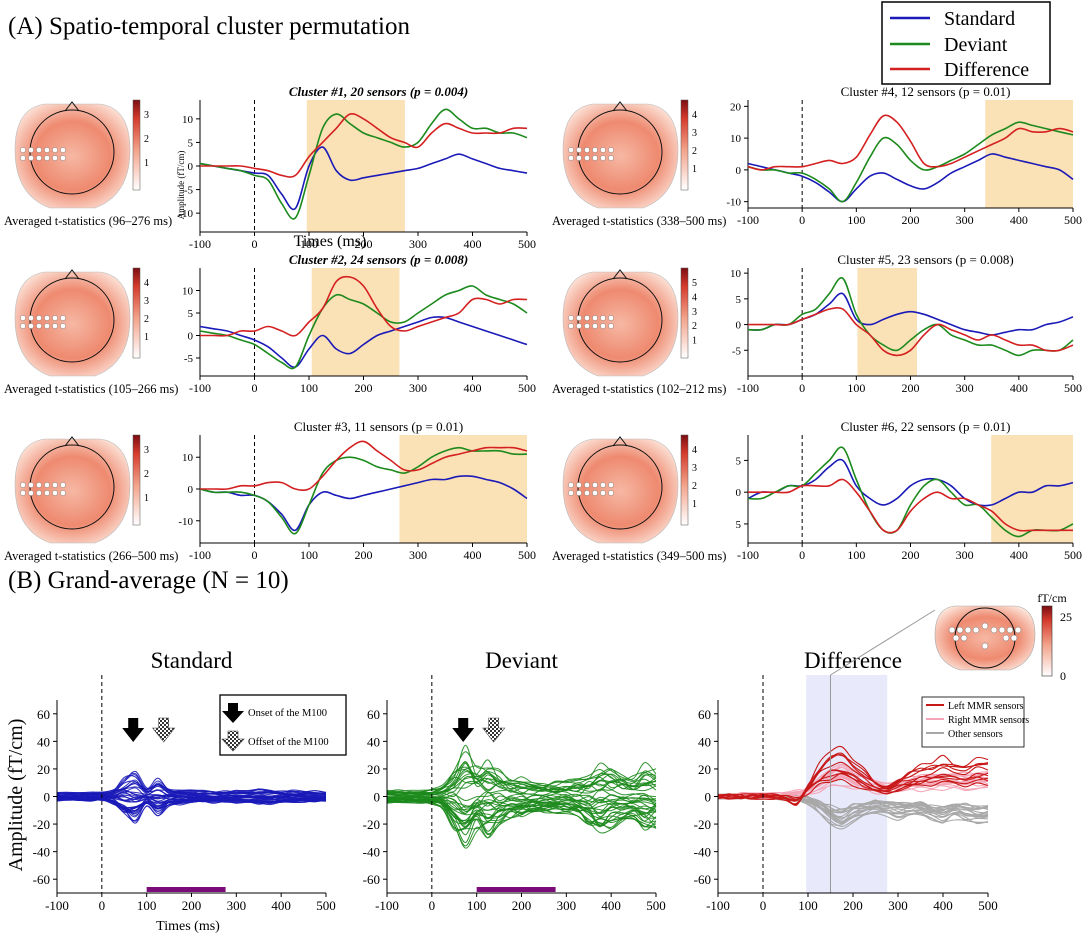 The height and width of the screenshot is (938, 1084). I want to click on arrow-legend: Onset of the M100 Offset of the M100, so click(283, 725).